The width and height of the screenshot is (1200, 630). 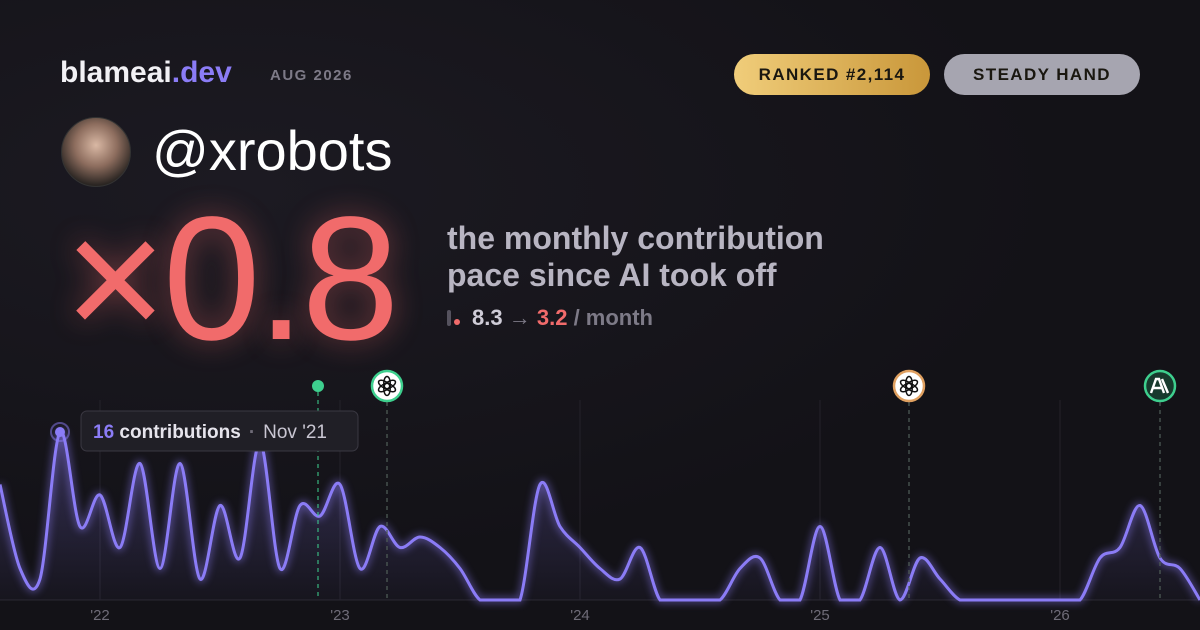 I want to click on brand-suffix: .dev, so click(x=201, y=72).